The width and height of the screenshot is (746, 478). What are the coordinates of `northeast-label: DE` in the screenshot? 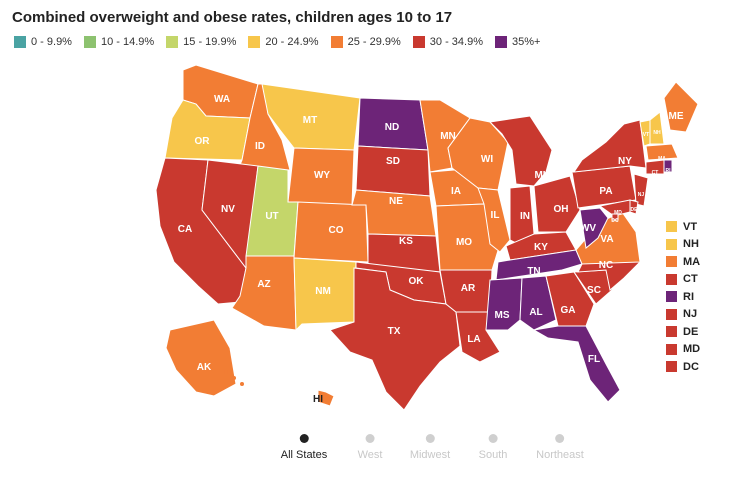 It's located at (691, 331).